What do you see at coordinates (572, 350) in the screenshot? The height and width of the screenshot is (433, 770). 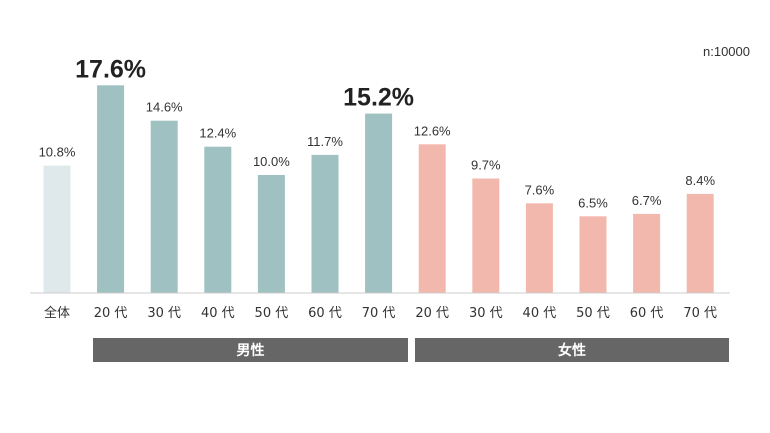 I see `group-label-female: 女性` at bounding box center [572, 350].